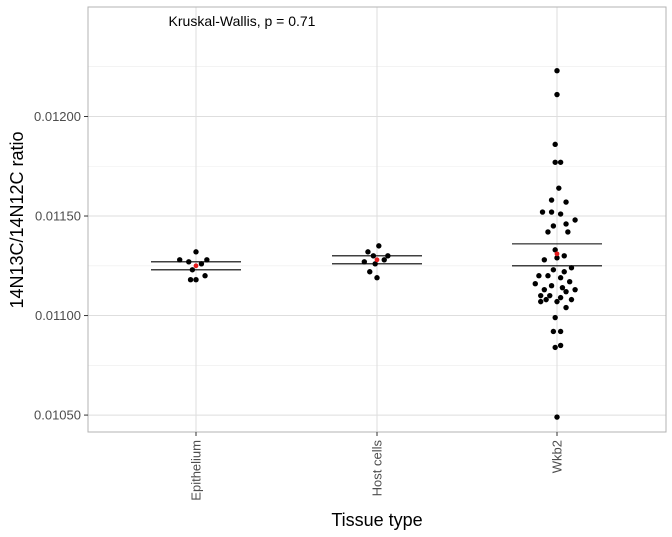  What do you see at coordinates (376, 520) in the screenshot?
I see `x-axis-title: Tissue type` at bounding box center [376, 520].